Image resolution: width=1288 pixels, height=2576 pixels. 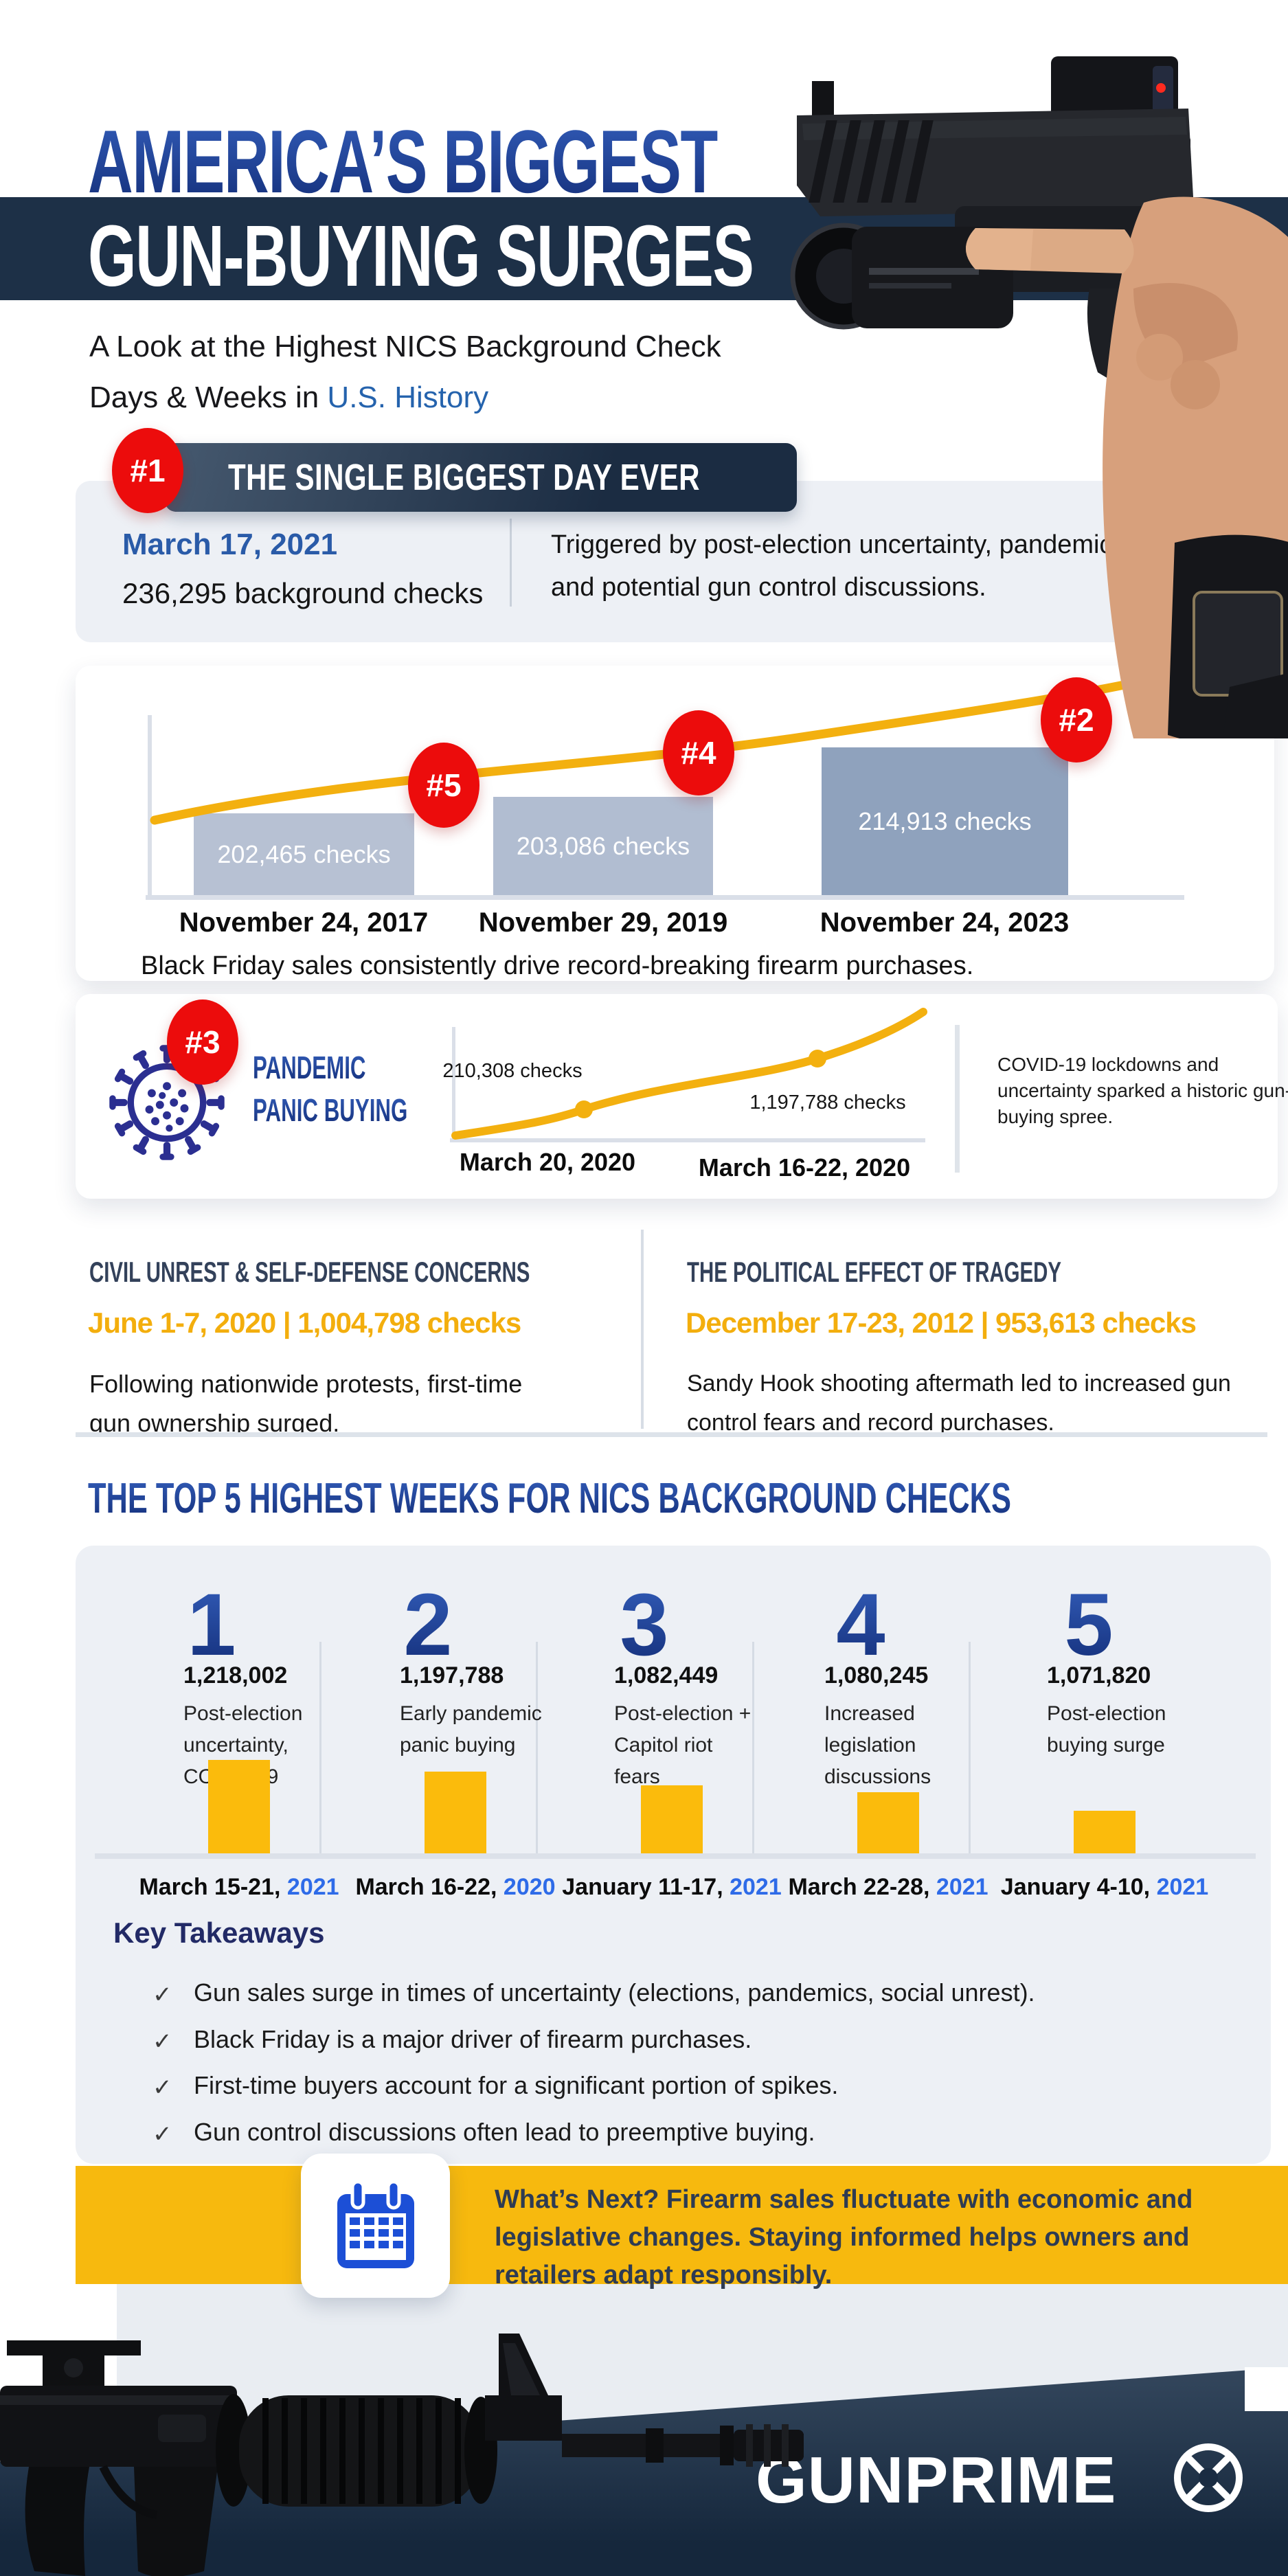 What do you see at coordinates (303, 593) in the screenshot?
I see `biggest-day-stat: 236,295 background checks` at bounding box center [303, 593].